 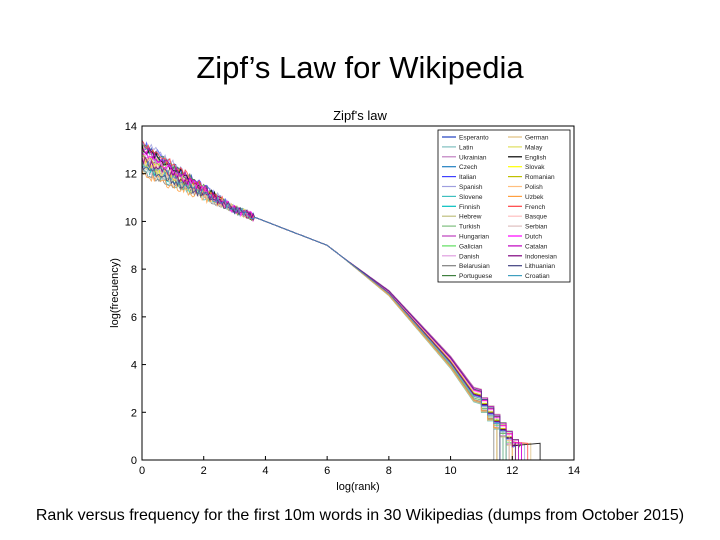 I want to click on legend-entry: Croatian, so click(x=537, y=276).